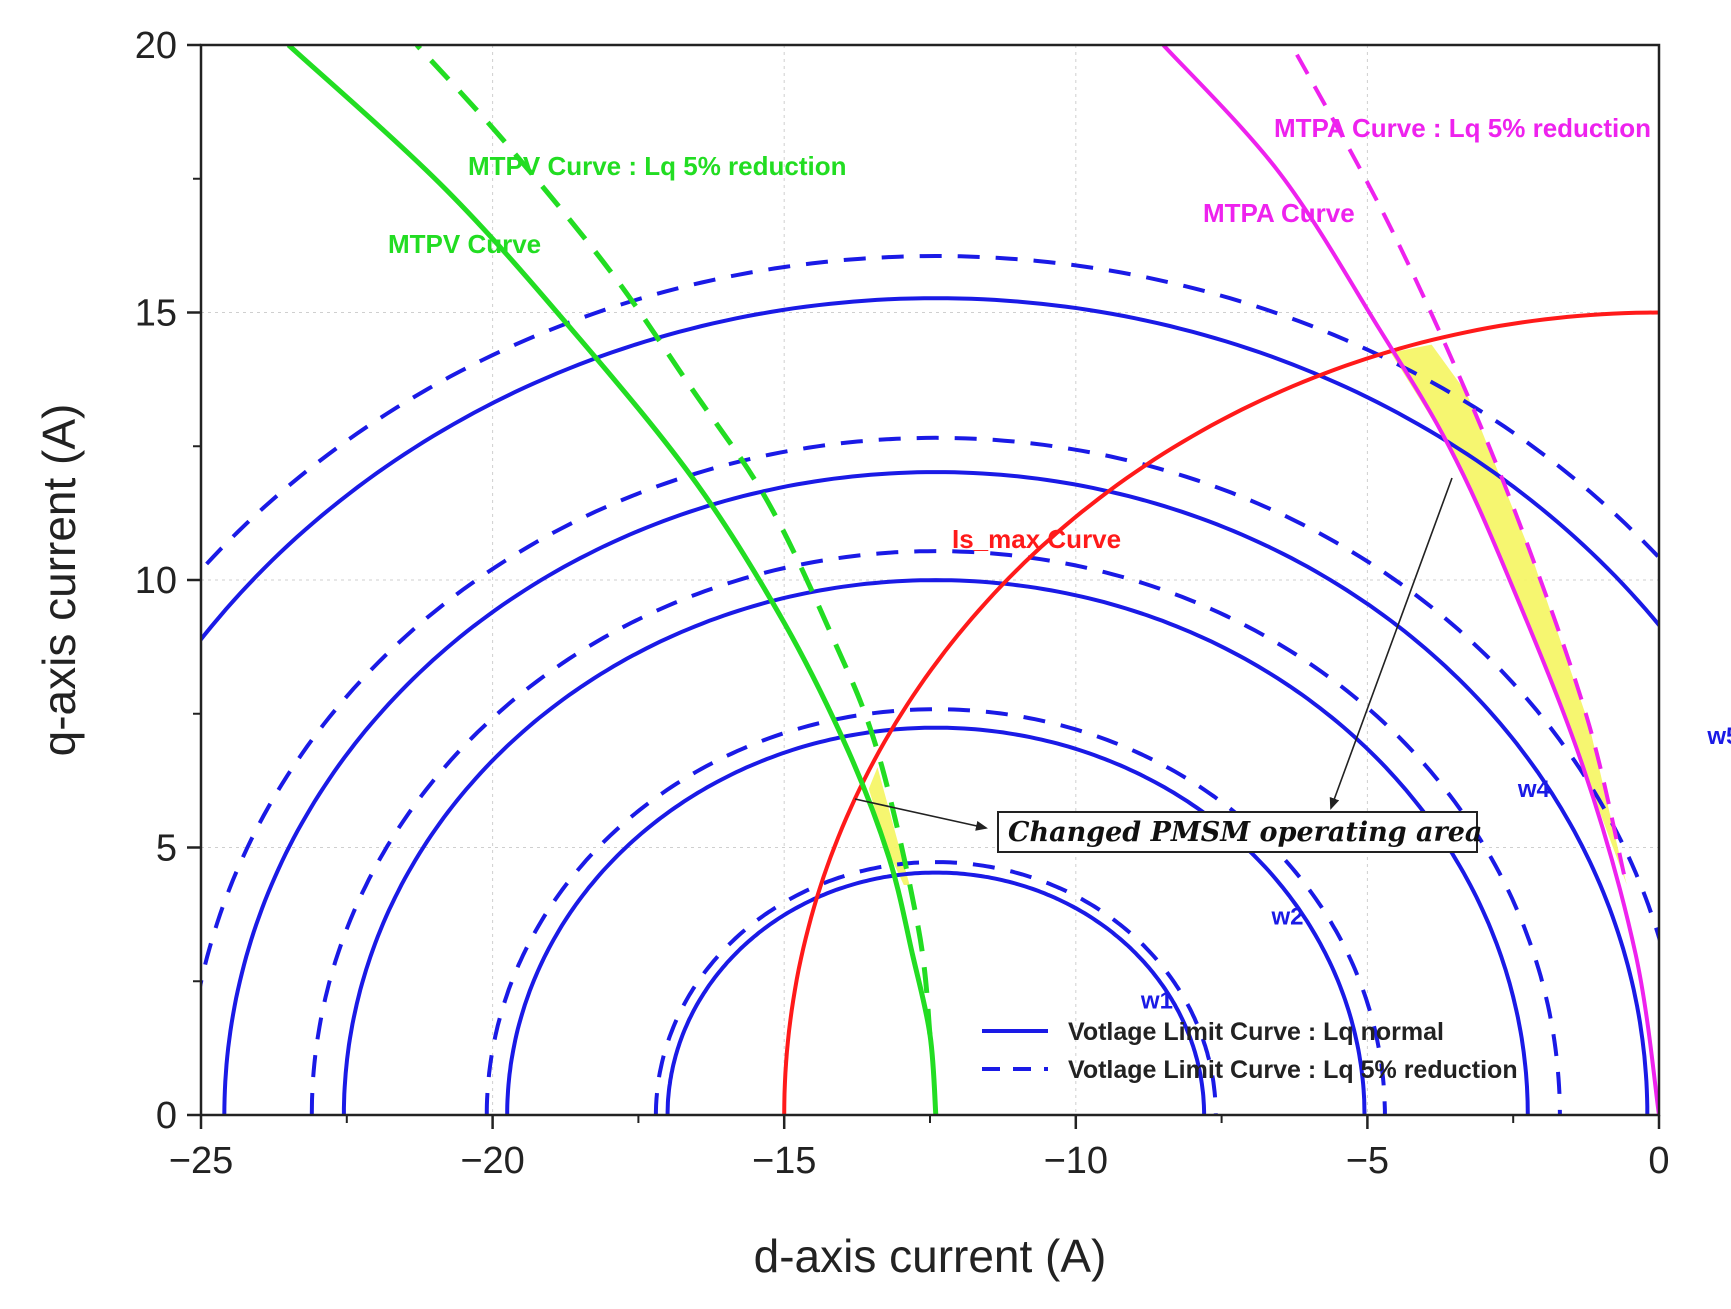  Describe the element at coordinates (464, 244) in the screenshot. I see `mtpv-label: MTPV Curve` at that location.